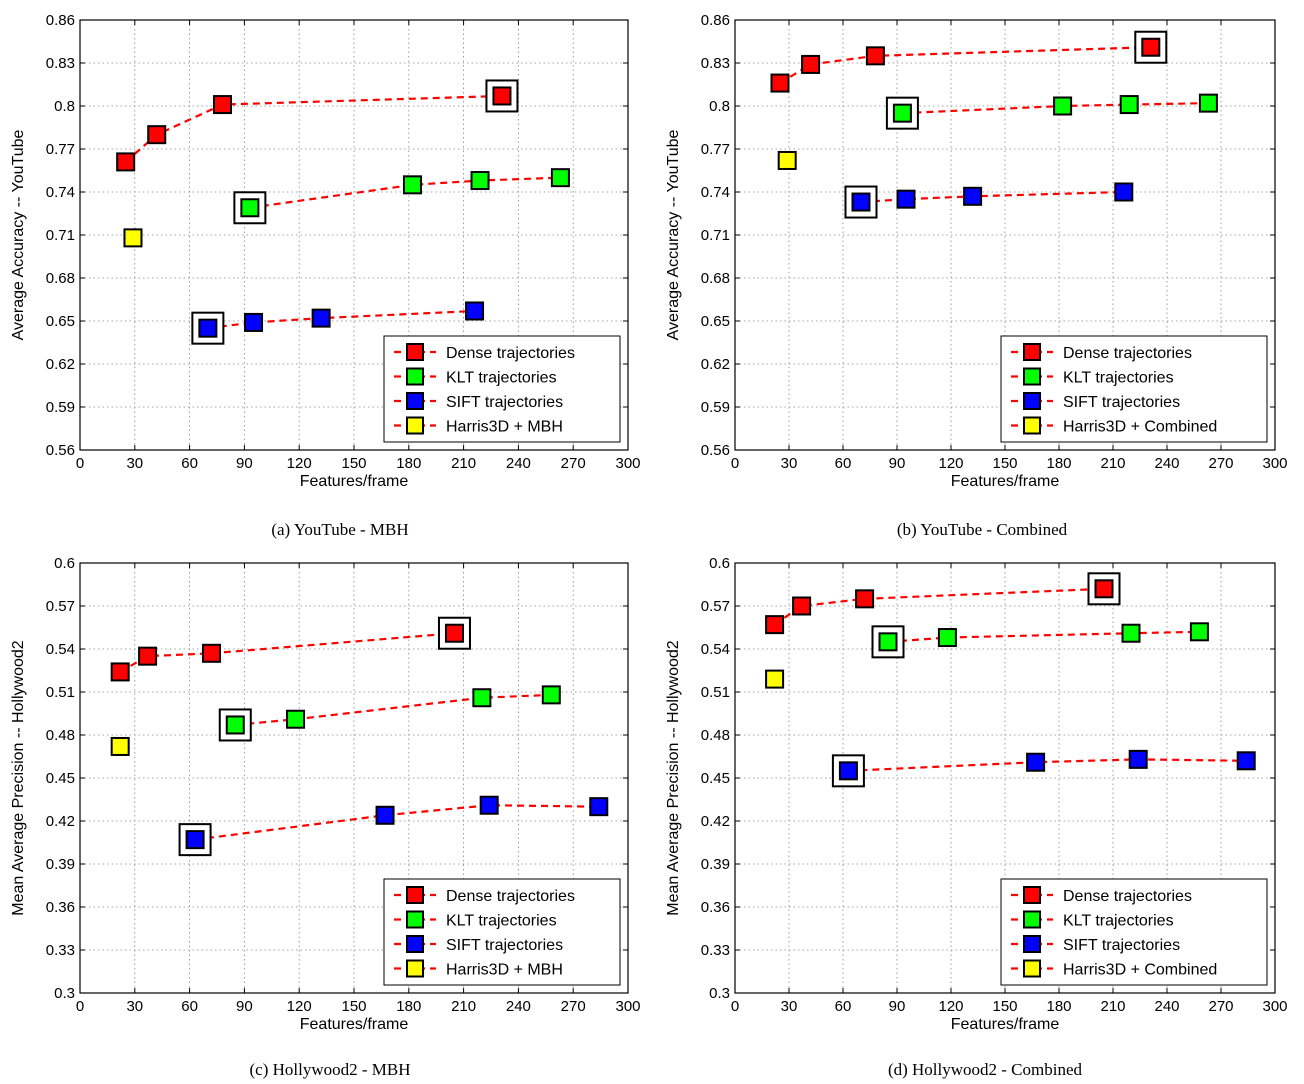 This screenshot has height=1084, width=1304. I want to click on y-tick-label: 0.45, so click(715, 778).